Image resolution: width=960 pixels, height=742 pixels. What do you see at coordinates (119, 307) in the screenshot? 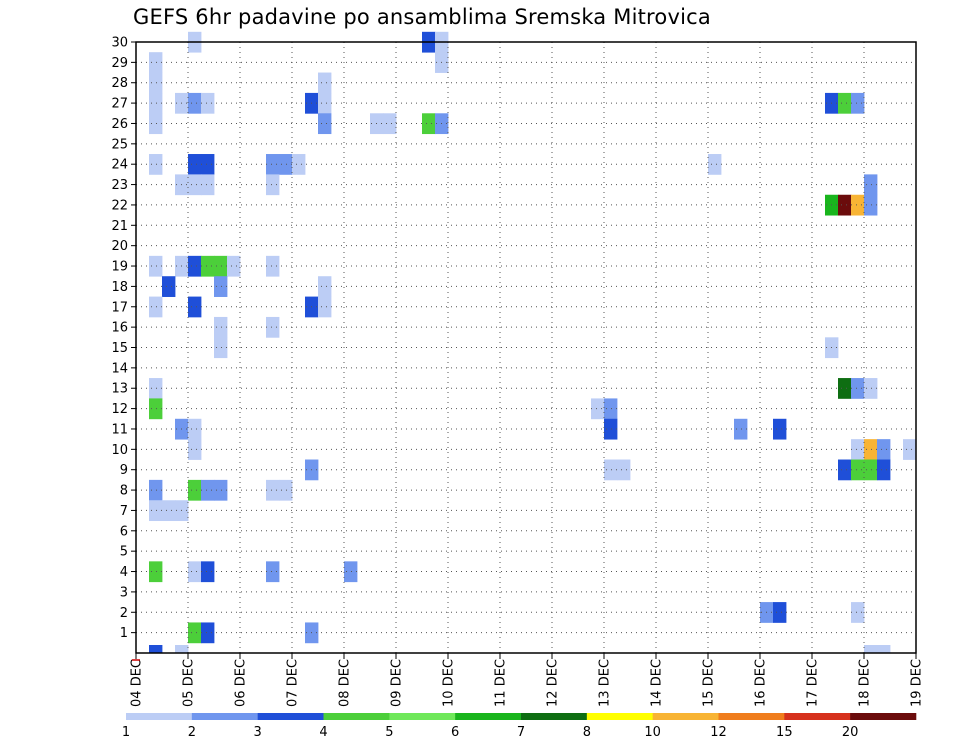
I see `y-tick-label: 17` at bounding box center [119, 307].